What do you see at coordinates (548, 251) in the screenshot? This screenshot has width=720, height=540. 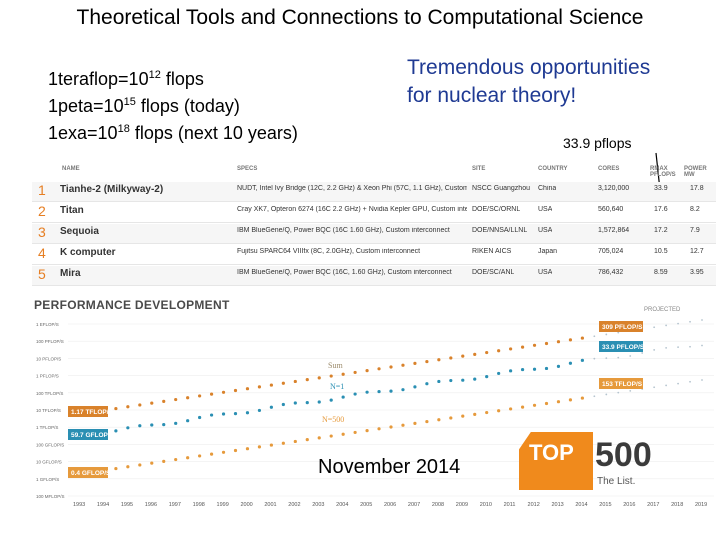 I see `country-cell: Japan` at bounding box center [548, 251].